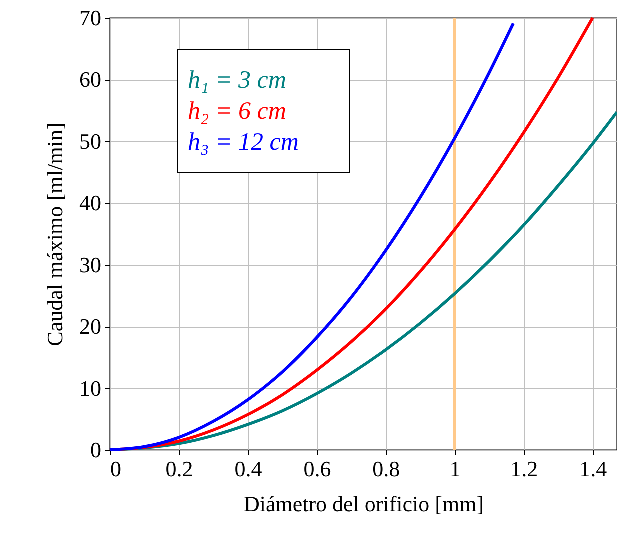 The width and height of the screenshot is (617, 535). What do you see at coordinates (91, 79) in the screenshot?
I see `y-tick-label: 60` at bounding box center [91, 79].